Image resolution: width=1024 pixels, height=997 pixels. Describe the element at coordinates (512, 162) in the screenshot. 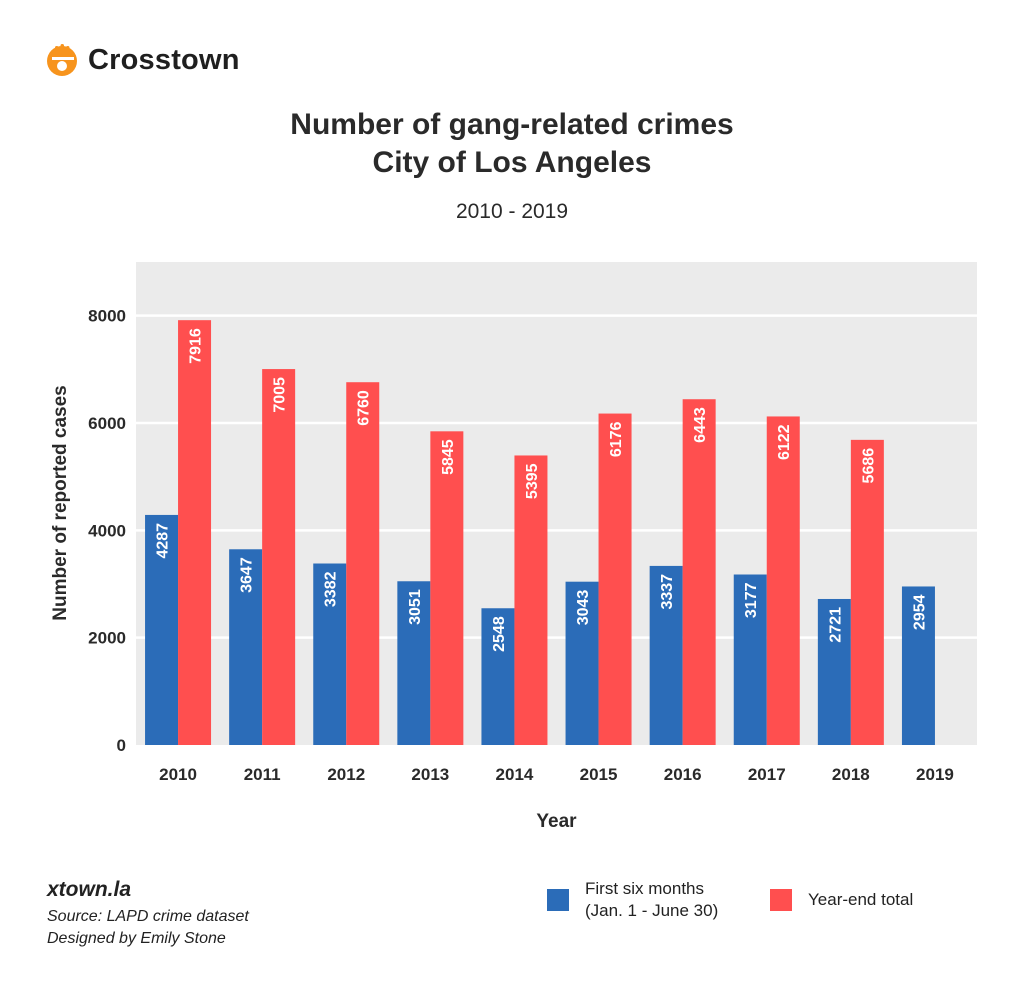

I see `chart-title-line2: City of Los Angeles` at that location.